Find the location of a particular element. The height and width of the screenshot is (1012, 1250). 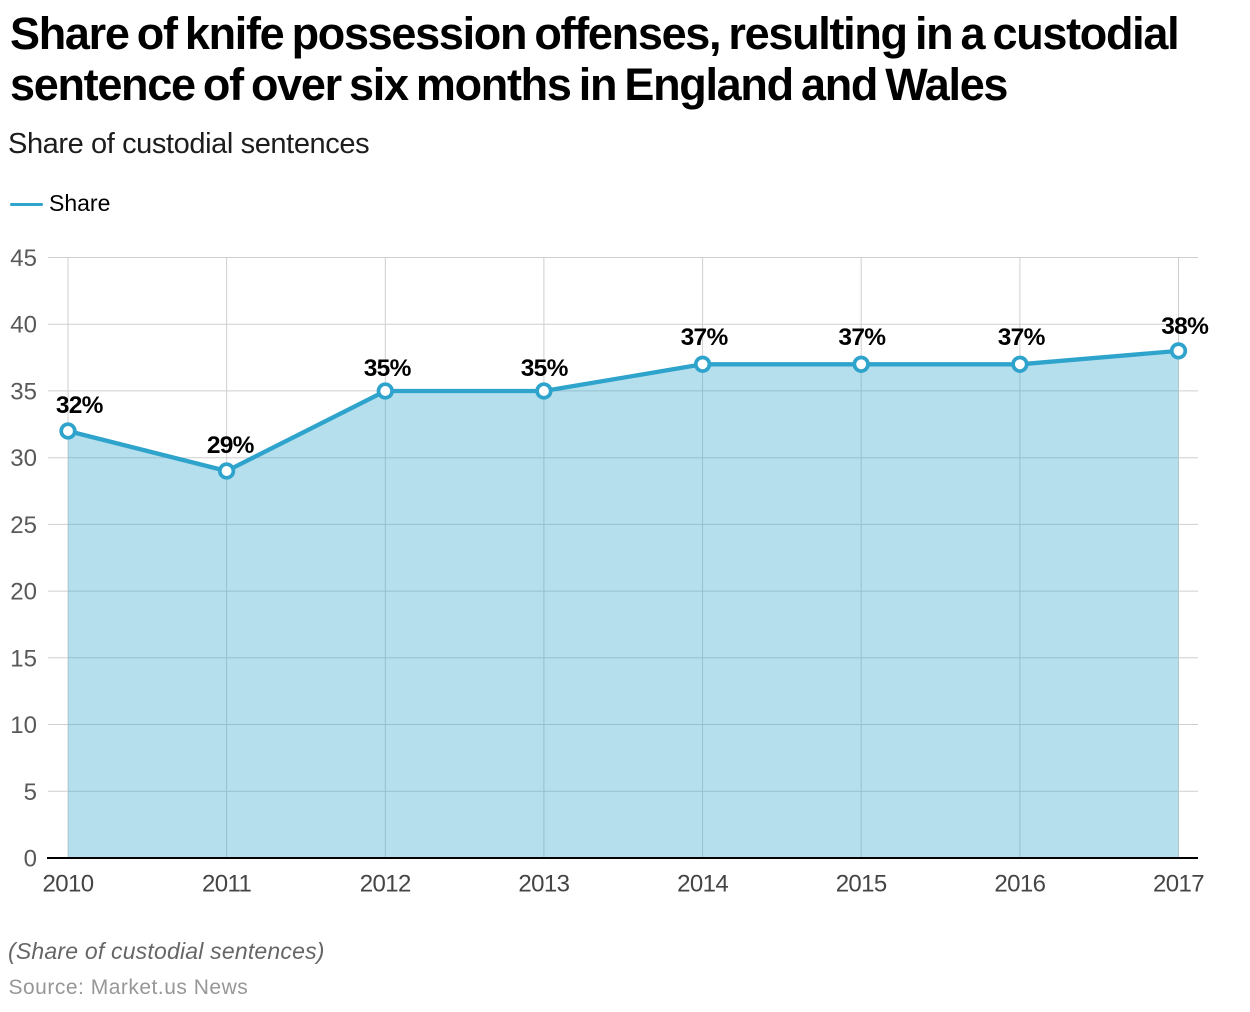

svg-text: 35 is located at coordinates (23, 391).